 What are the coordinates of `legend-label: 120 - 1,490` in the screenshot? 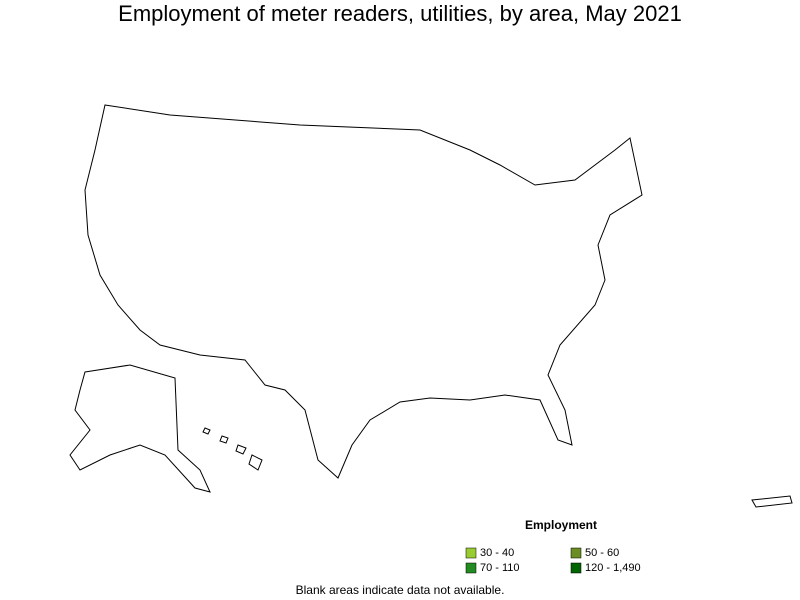 It's located at (613, 568).